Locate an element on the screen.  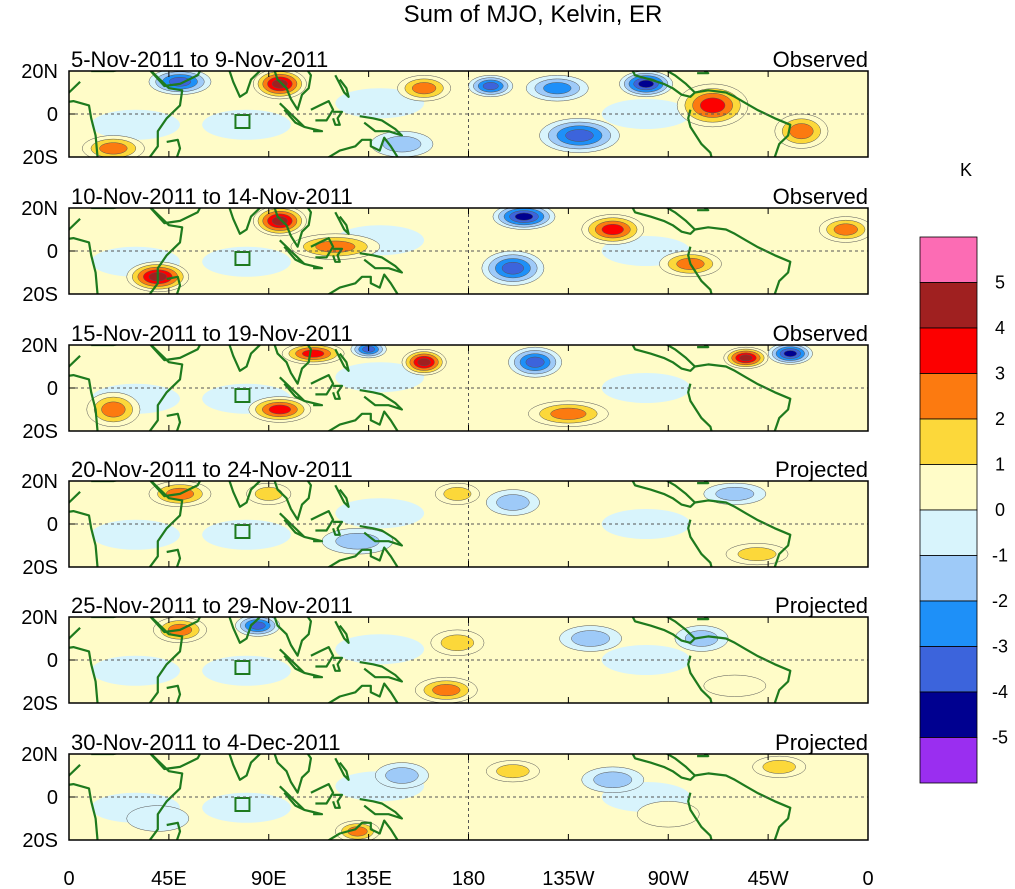
x-tick-label: 135E is located at coordinates (368, 878).